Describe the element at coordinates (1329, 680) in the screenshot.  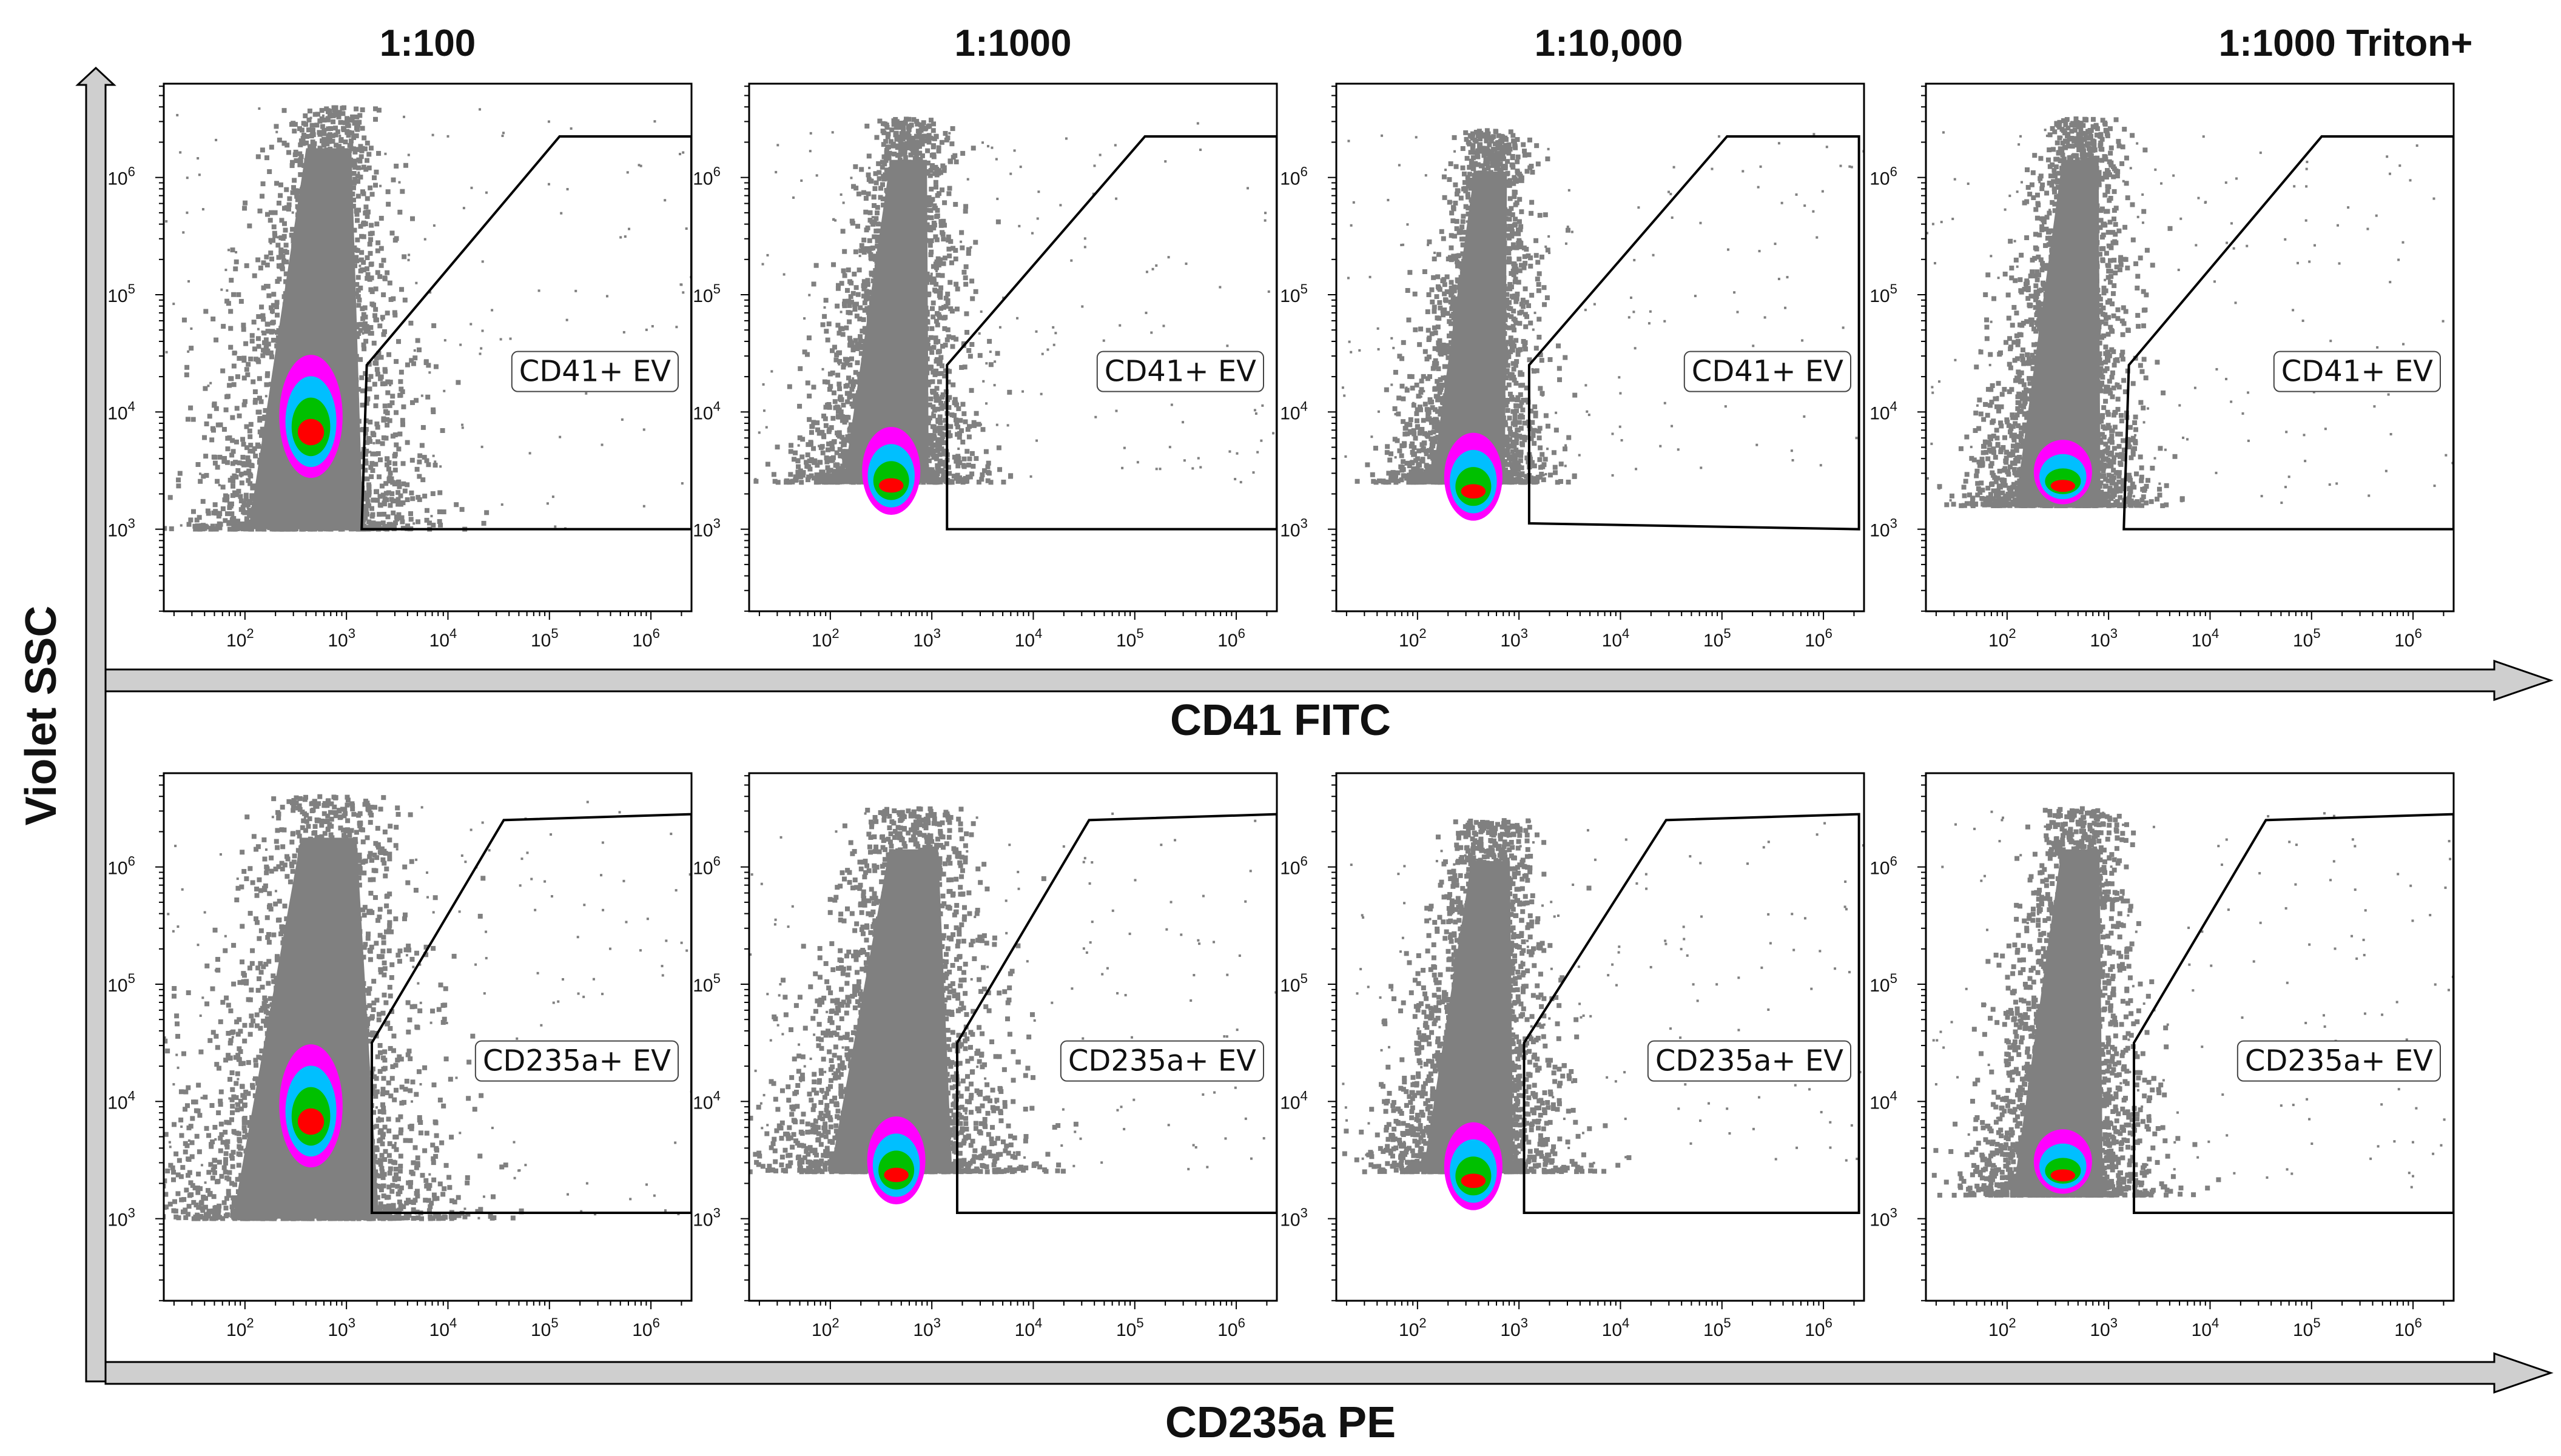
I see `cd41-fitc-axis-arrow` at that location.